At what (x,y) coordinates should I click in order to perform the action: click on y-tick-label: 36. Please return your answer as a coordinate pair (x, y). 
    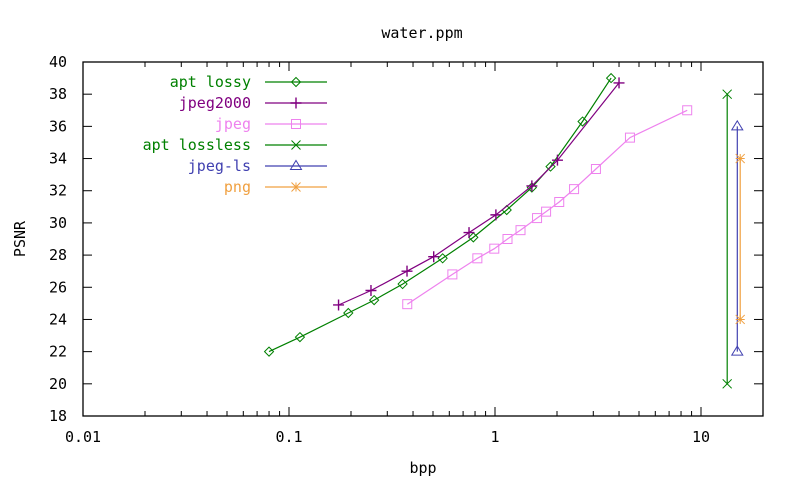
    Looking at the image, I should click on (58, 126).